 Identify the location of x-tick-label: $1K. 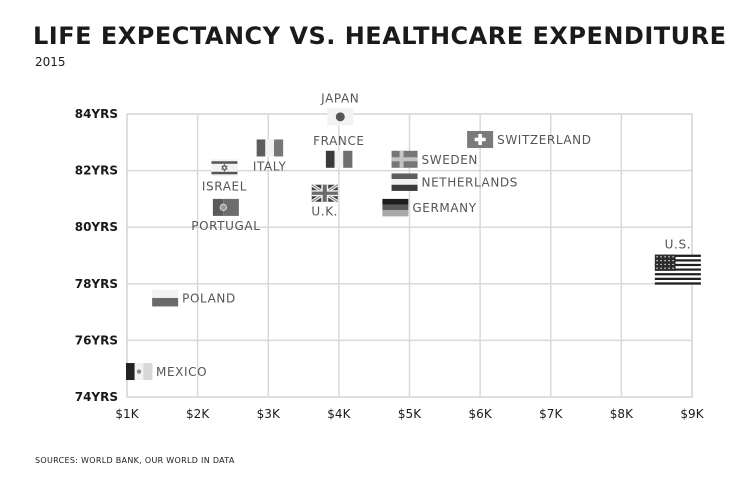
(127, 414).